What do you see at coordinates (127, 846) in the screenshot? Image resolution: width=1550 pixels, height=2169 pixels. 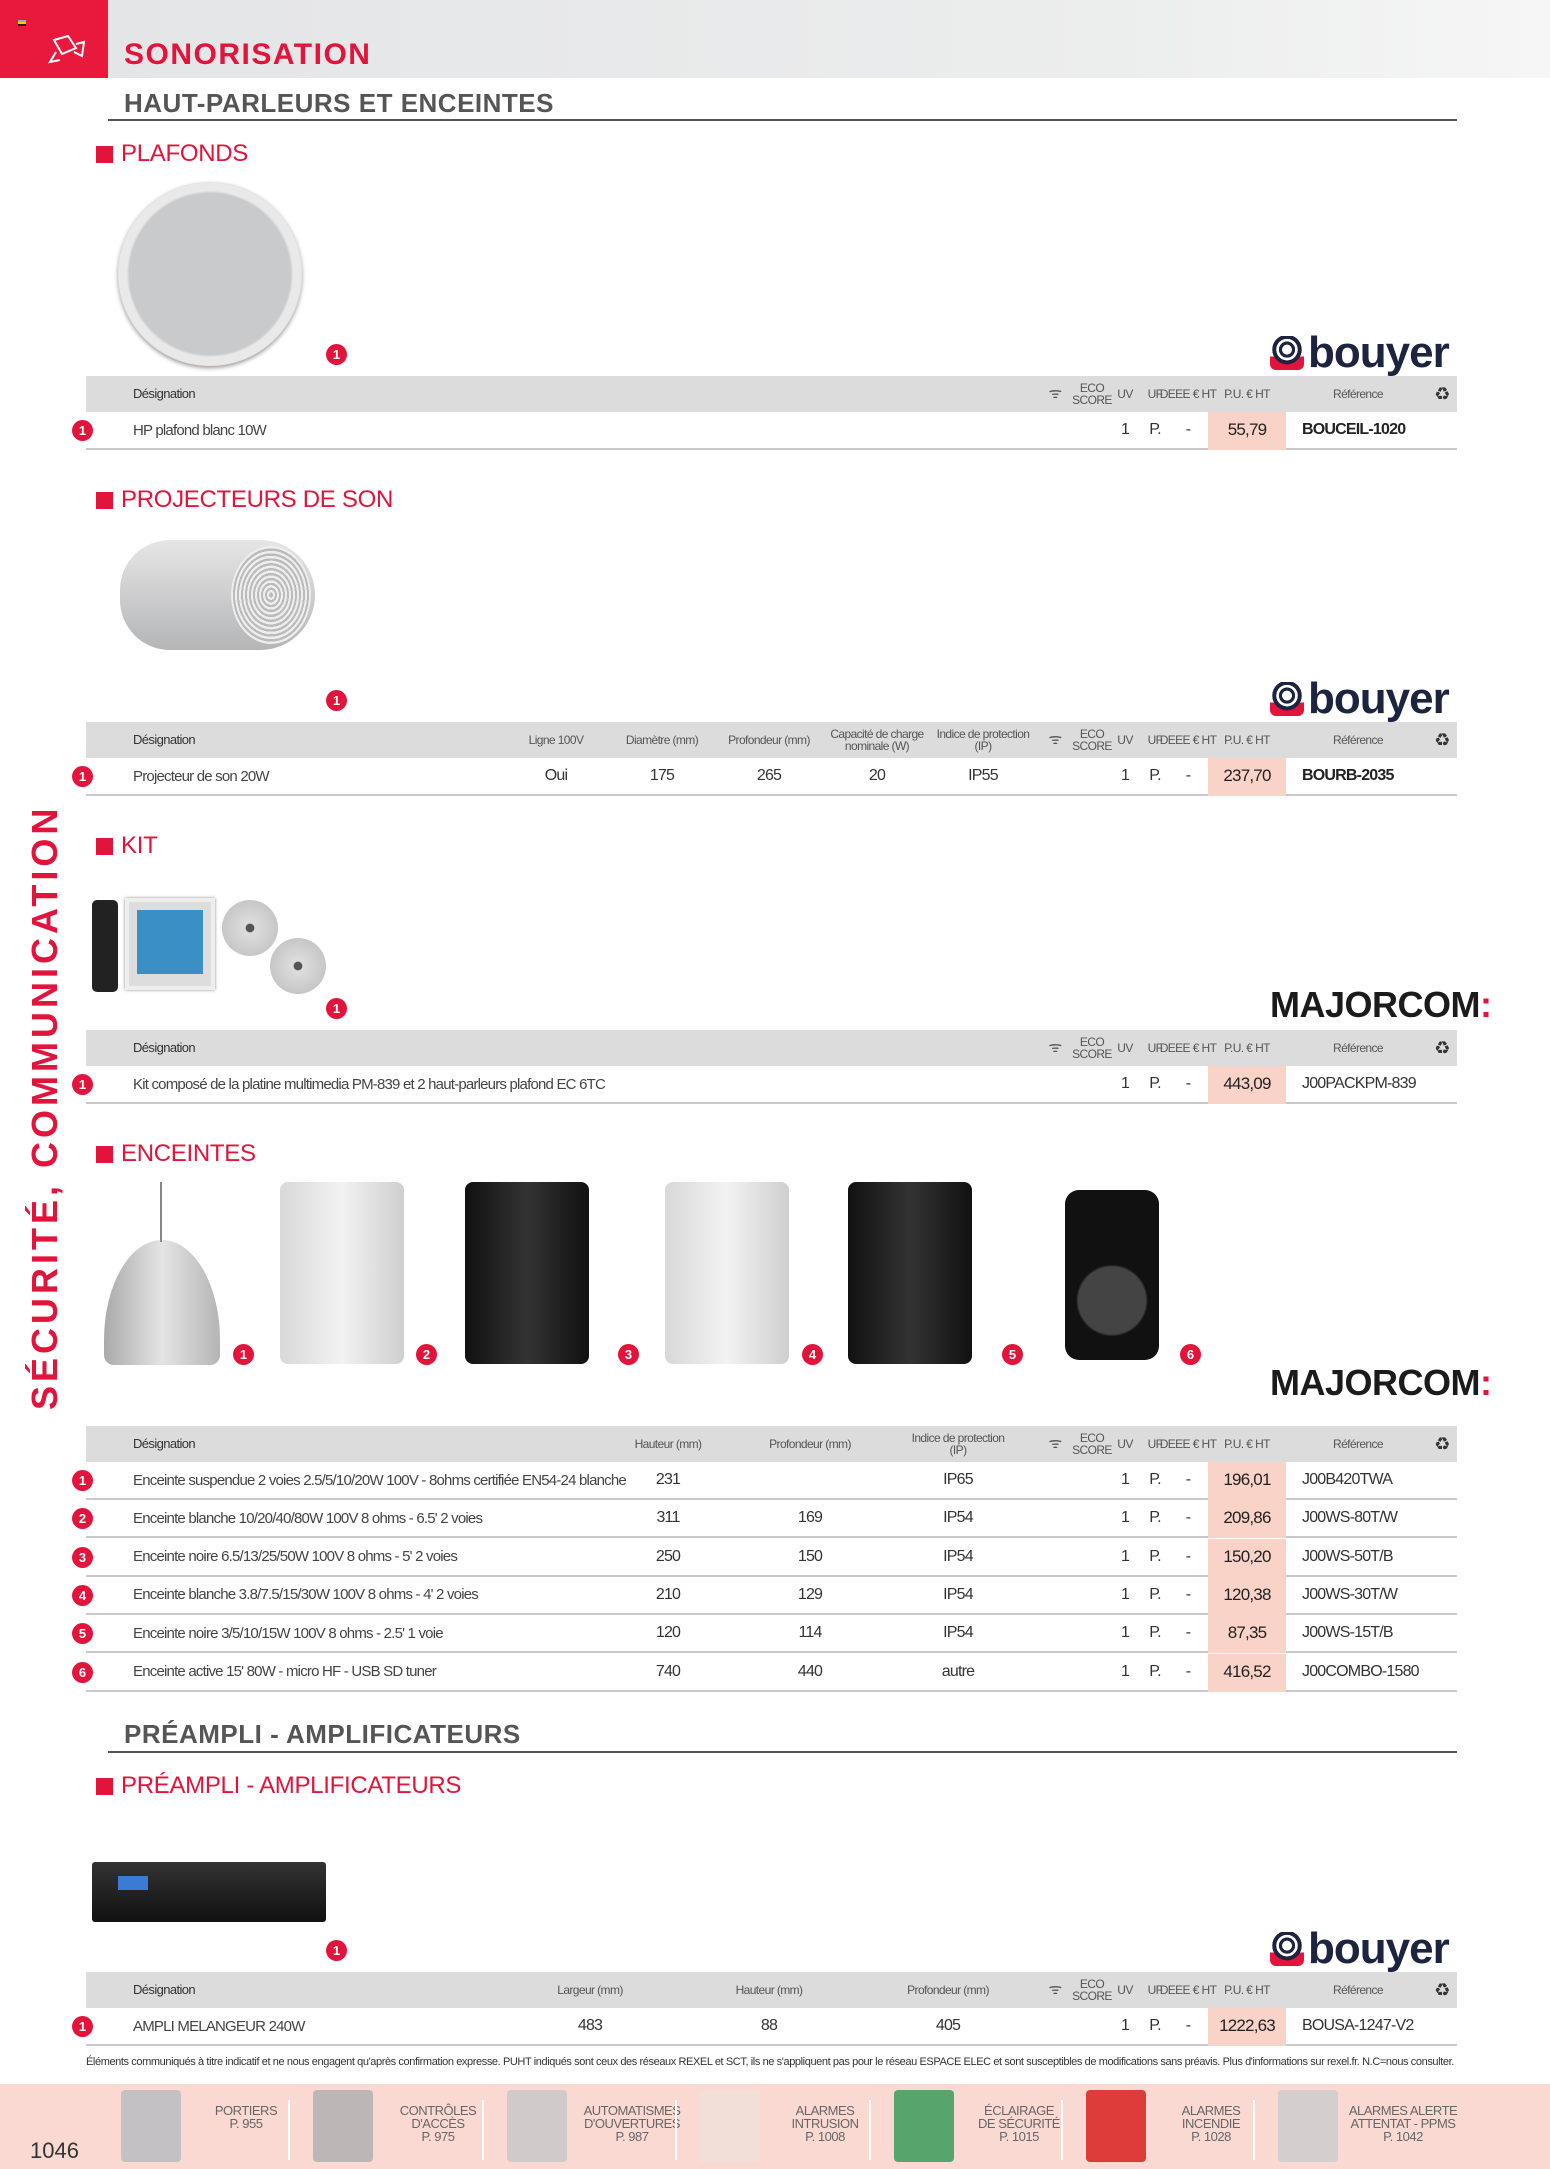 I see `subsection-heading: KIT` at bounding box center [127, 846].